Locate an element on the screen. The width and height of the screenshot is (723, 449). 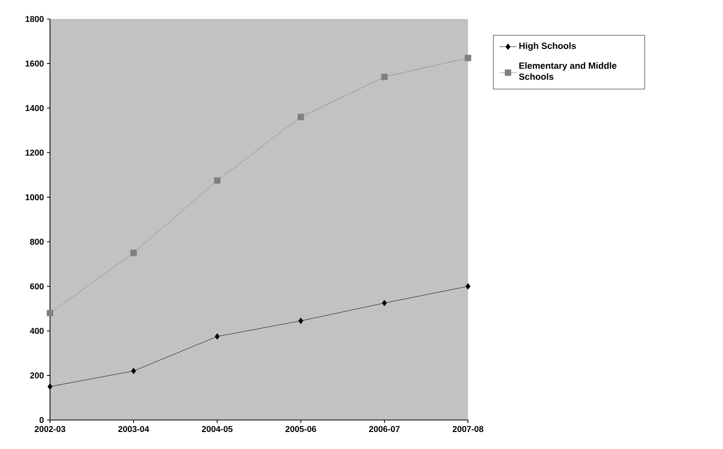
y-tick-label: 600 is located at coordinates (37, 286).